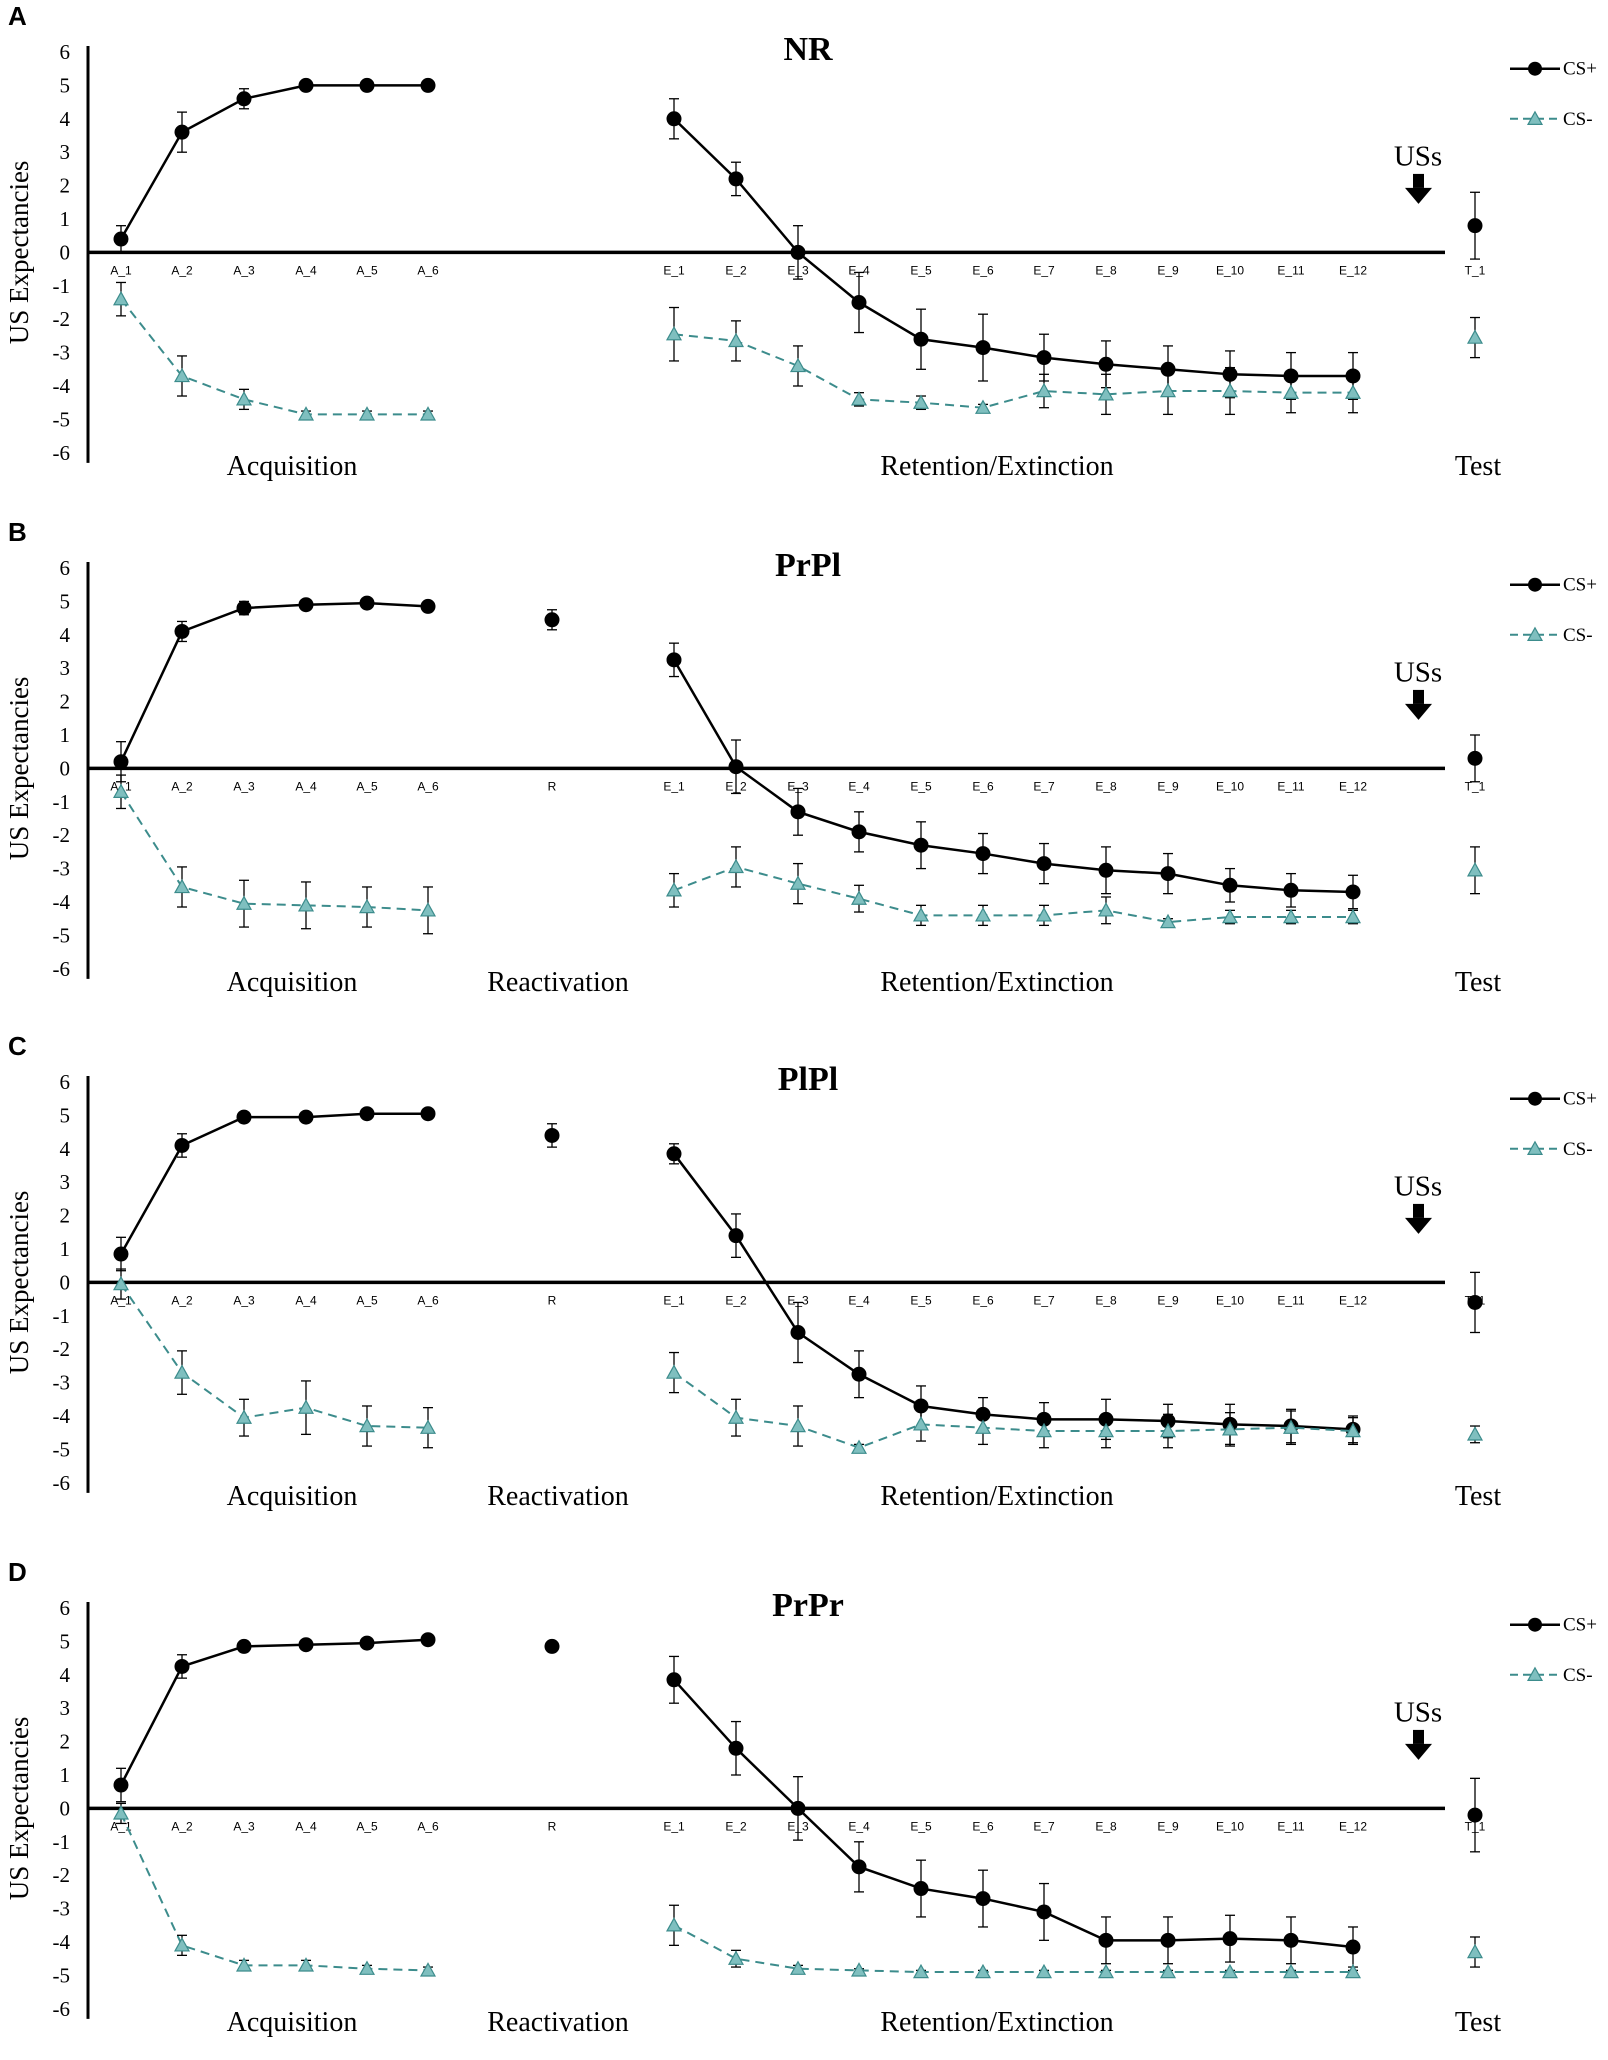 The height and width of the screenshot is (2060, 1608). Describe the element at coordinates (62, 935) in the screenshot. I see `y-tick-label: -5` at that location.